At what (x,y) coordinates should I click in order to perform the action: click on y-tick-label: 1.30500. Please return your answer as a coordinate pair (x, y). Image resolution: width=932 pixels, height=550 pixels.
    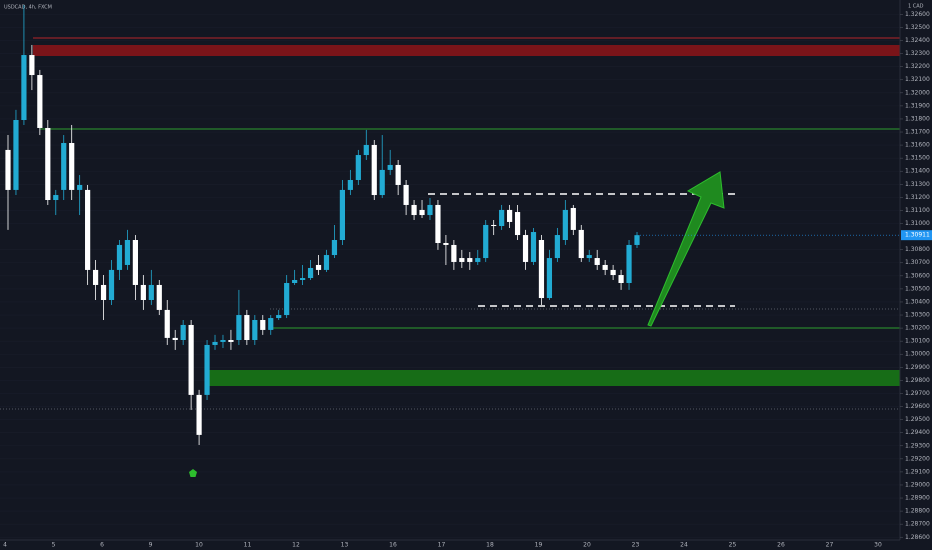
    Looking at the image, I should click on (917, 288).